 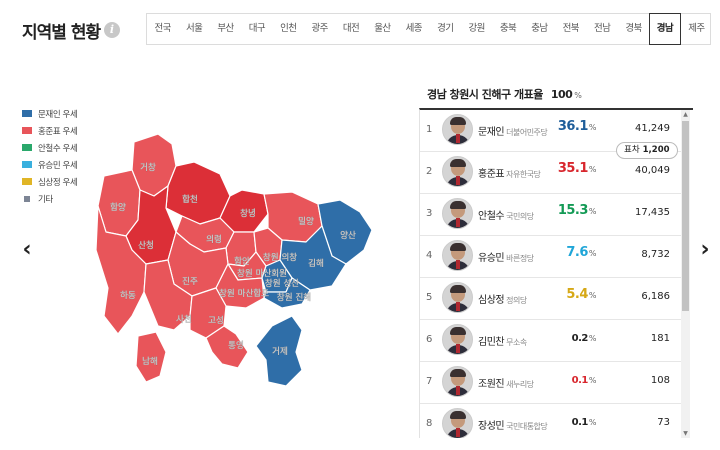 I want to click on candidate-percent-value: 0.2, so click(x=580, y=338).